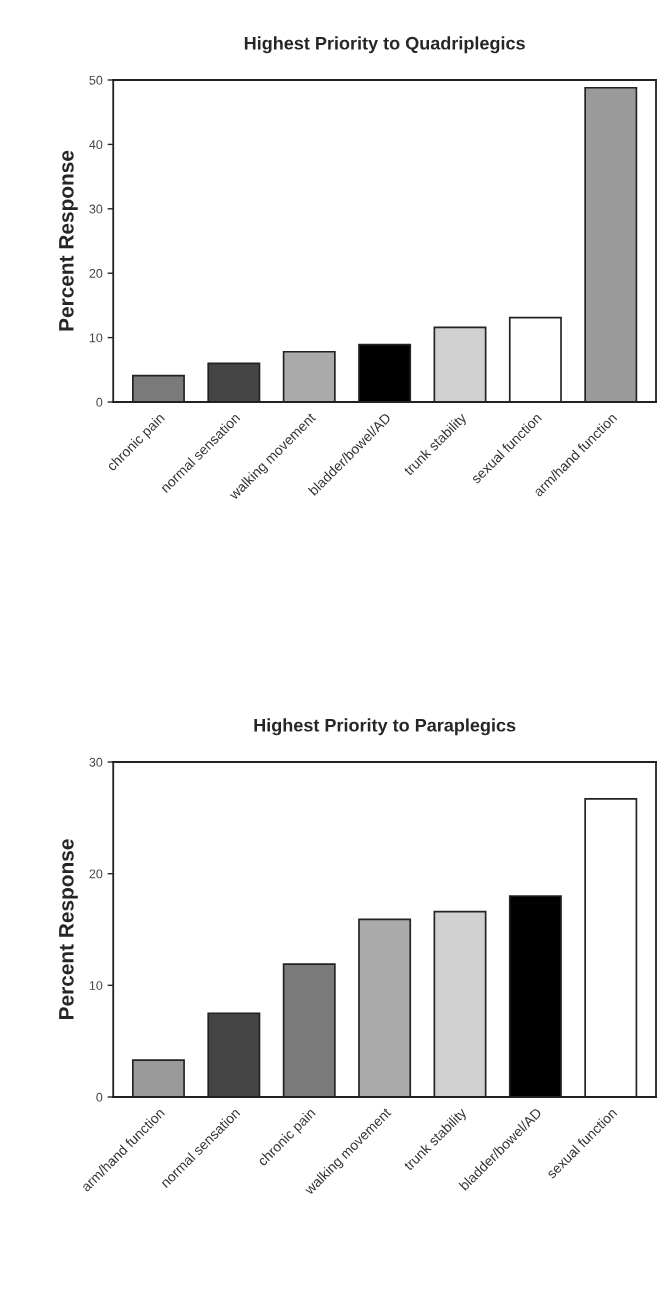  Describe the element at coordinates (96, 80) in the screenshot. I see `y-tick-label: 50` at that location.